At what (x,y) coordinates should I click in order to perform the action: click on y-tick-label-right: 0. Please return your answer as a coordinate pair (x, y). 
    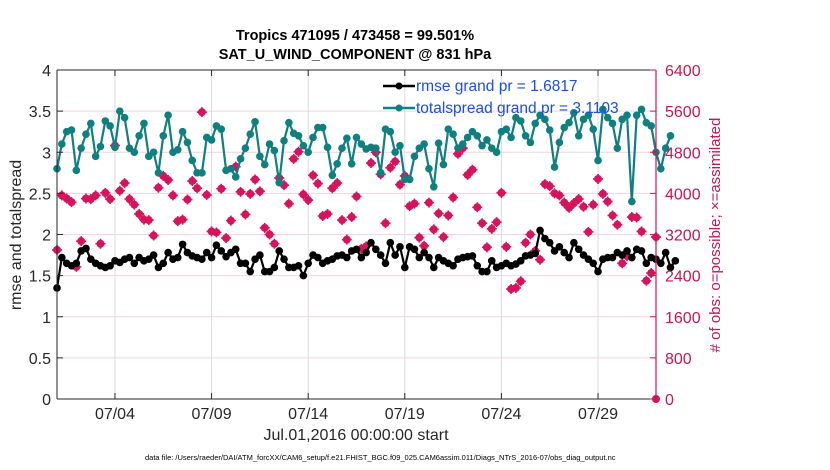
    Looking at the image, I should click on (669, 400).